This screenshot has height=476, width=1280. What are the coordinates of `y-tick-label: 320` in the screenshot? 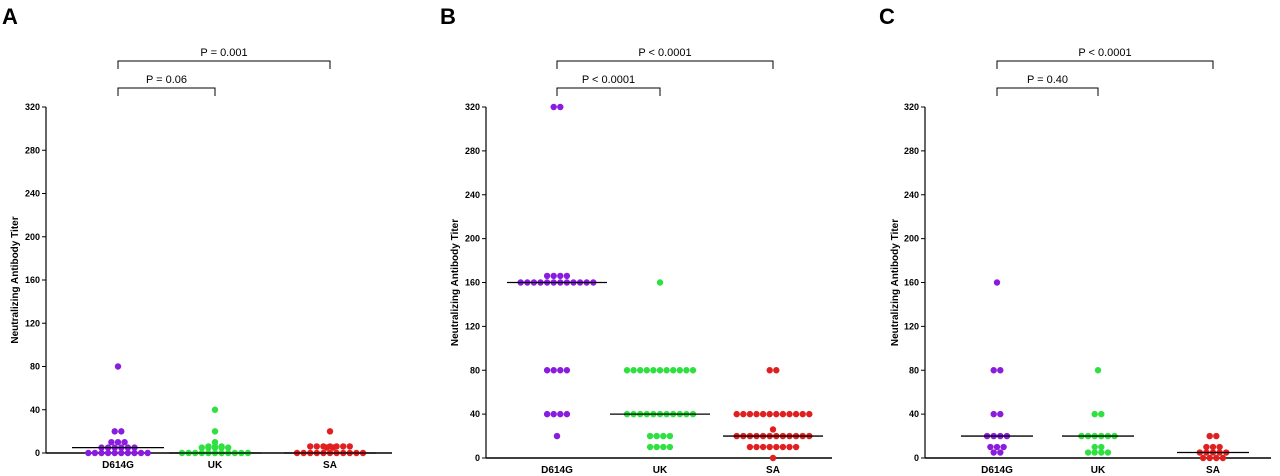 It's located at (911, 107).